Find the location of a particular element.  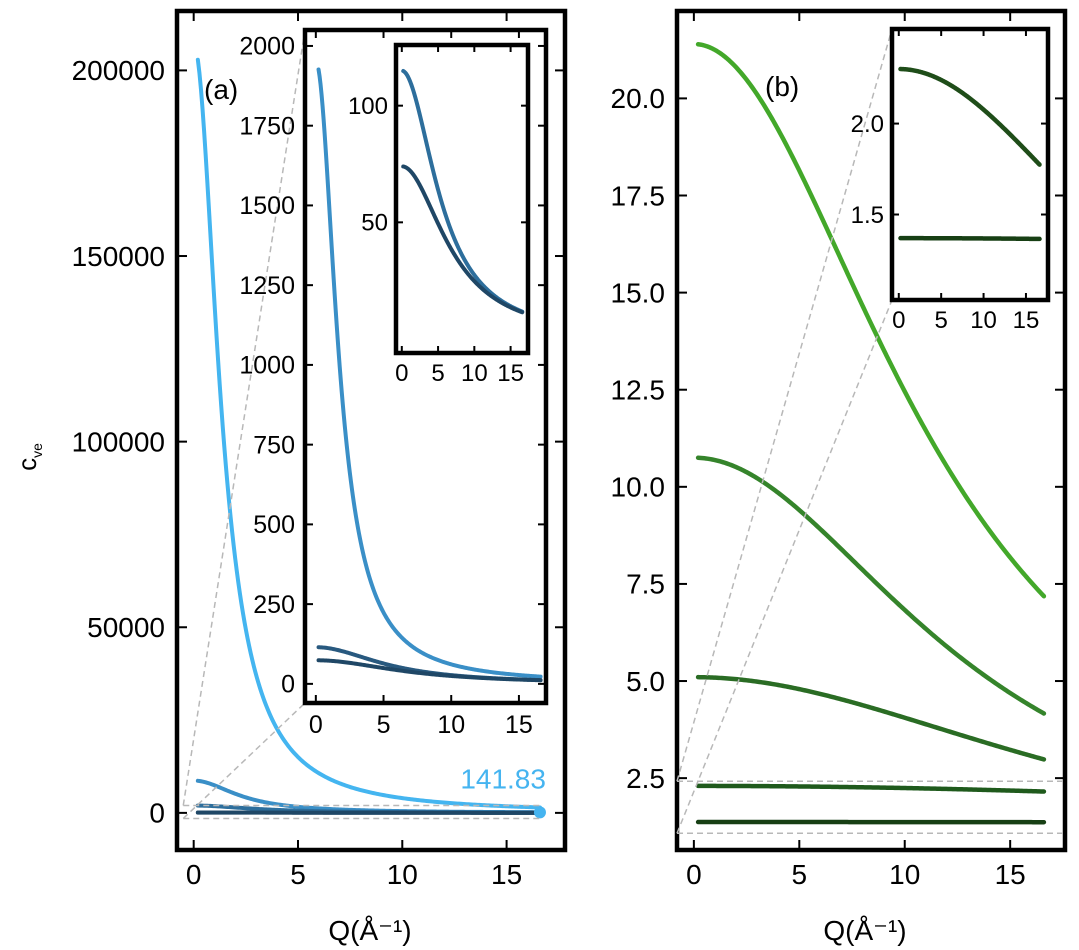

y-tick-label: 200000 is located at coordinates (118, 70).